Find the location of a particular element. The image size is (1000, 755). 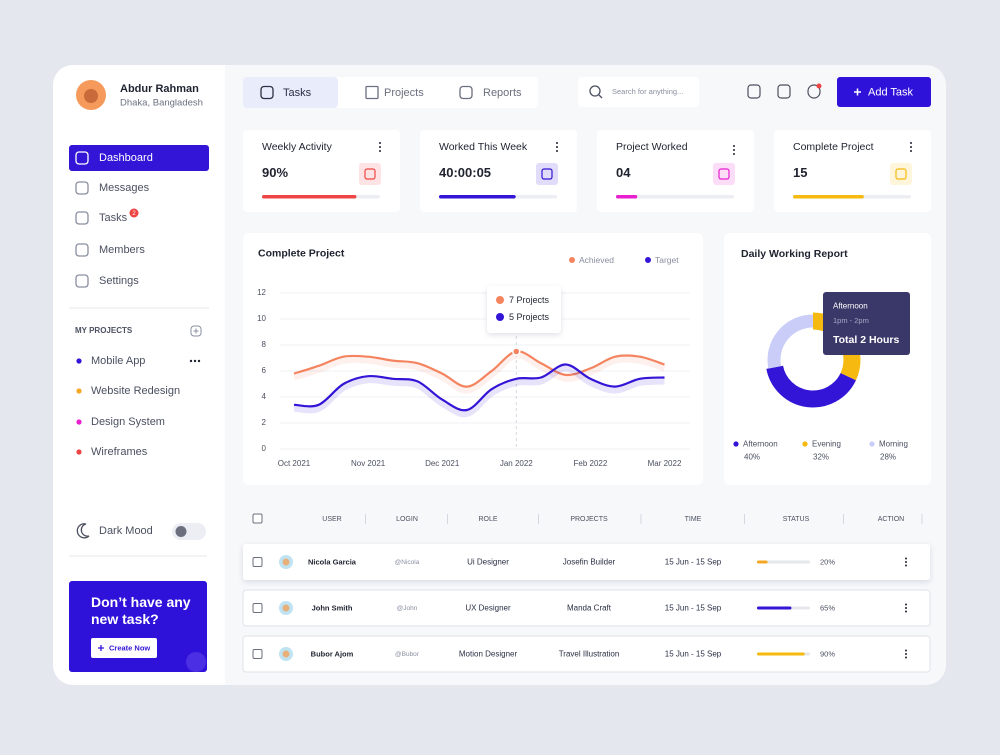

tab-icon is located at coordinates (372, 92).